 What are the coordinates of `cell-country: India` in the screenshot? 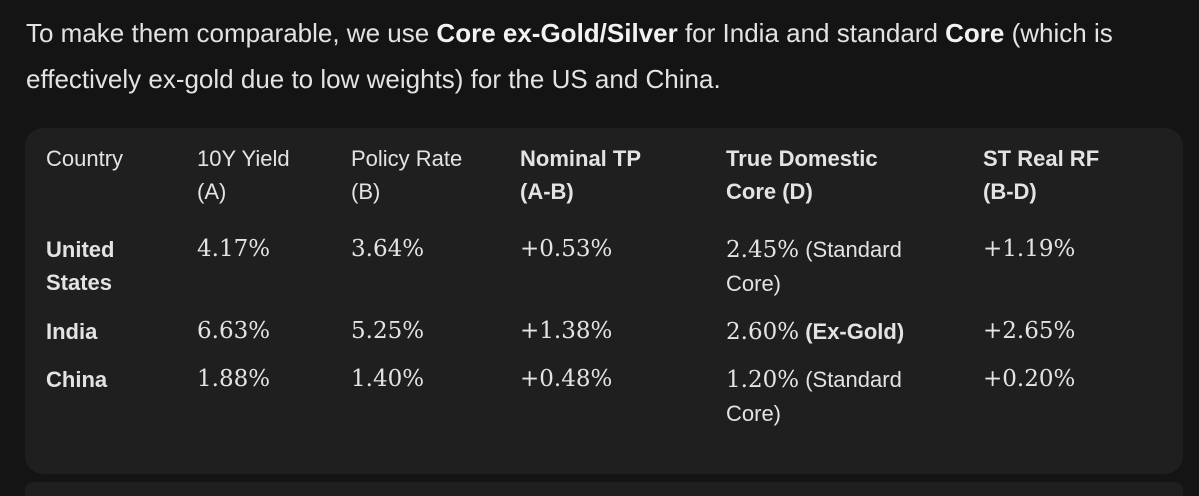 It's located at (72, 331).